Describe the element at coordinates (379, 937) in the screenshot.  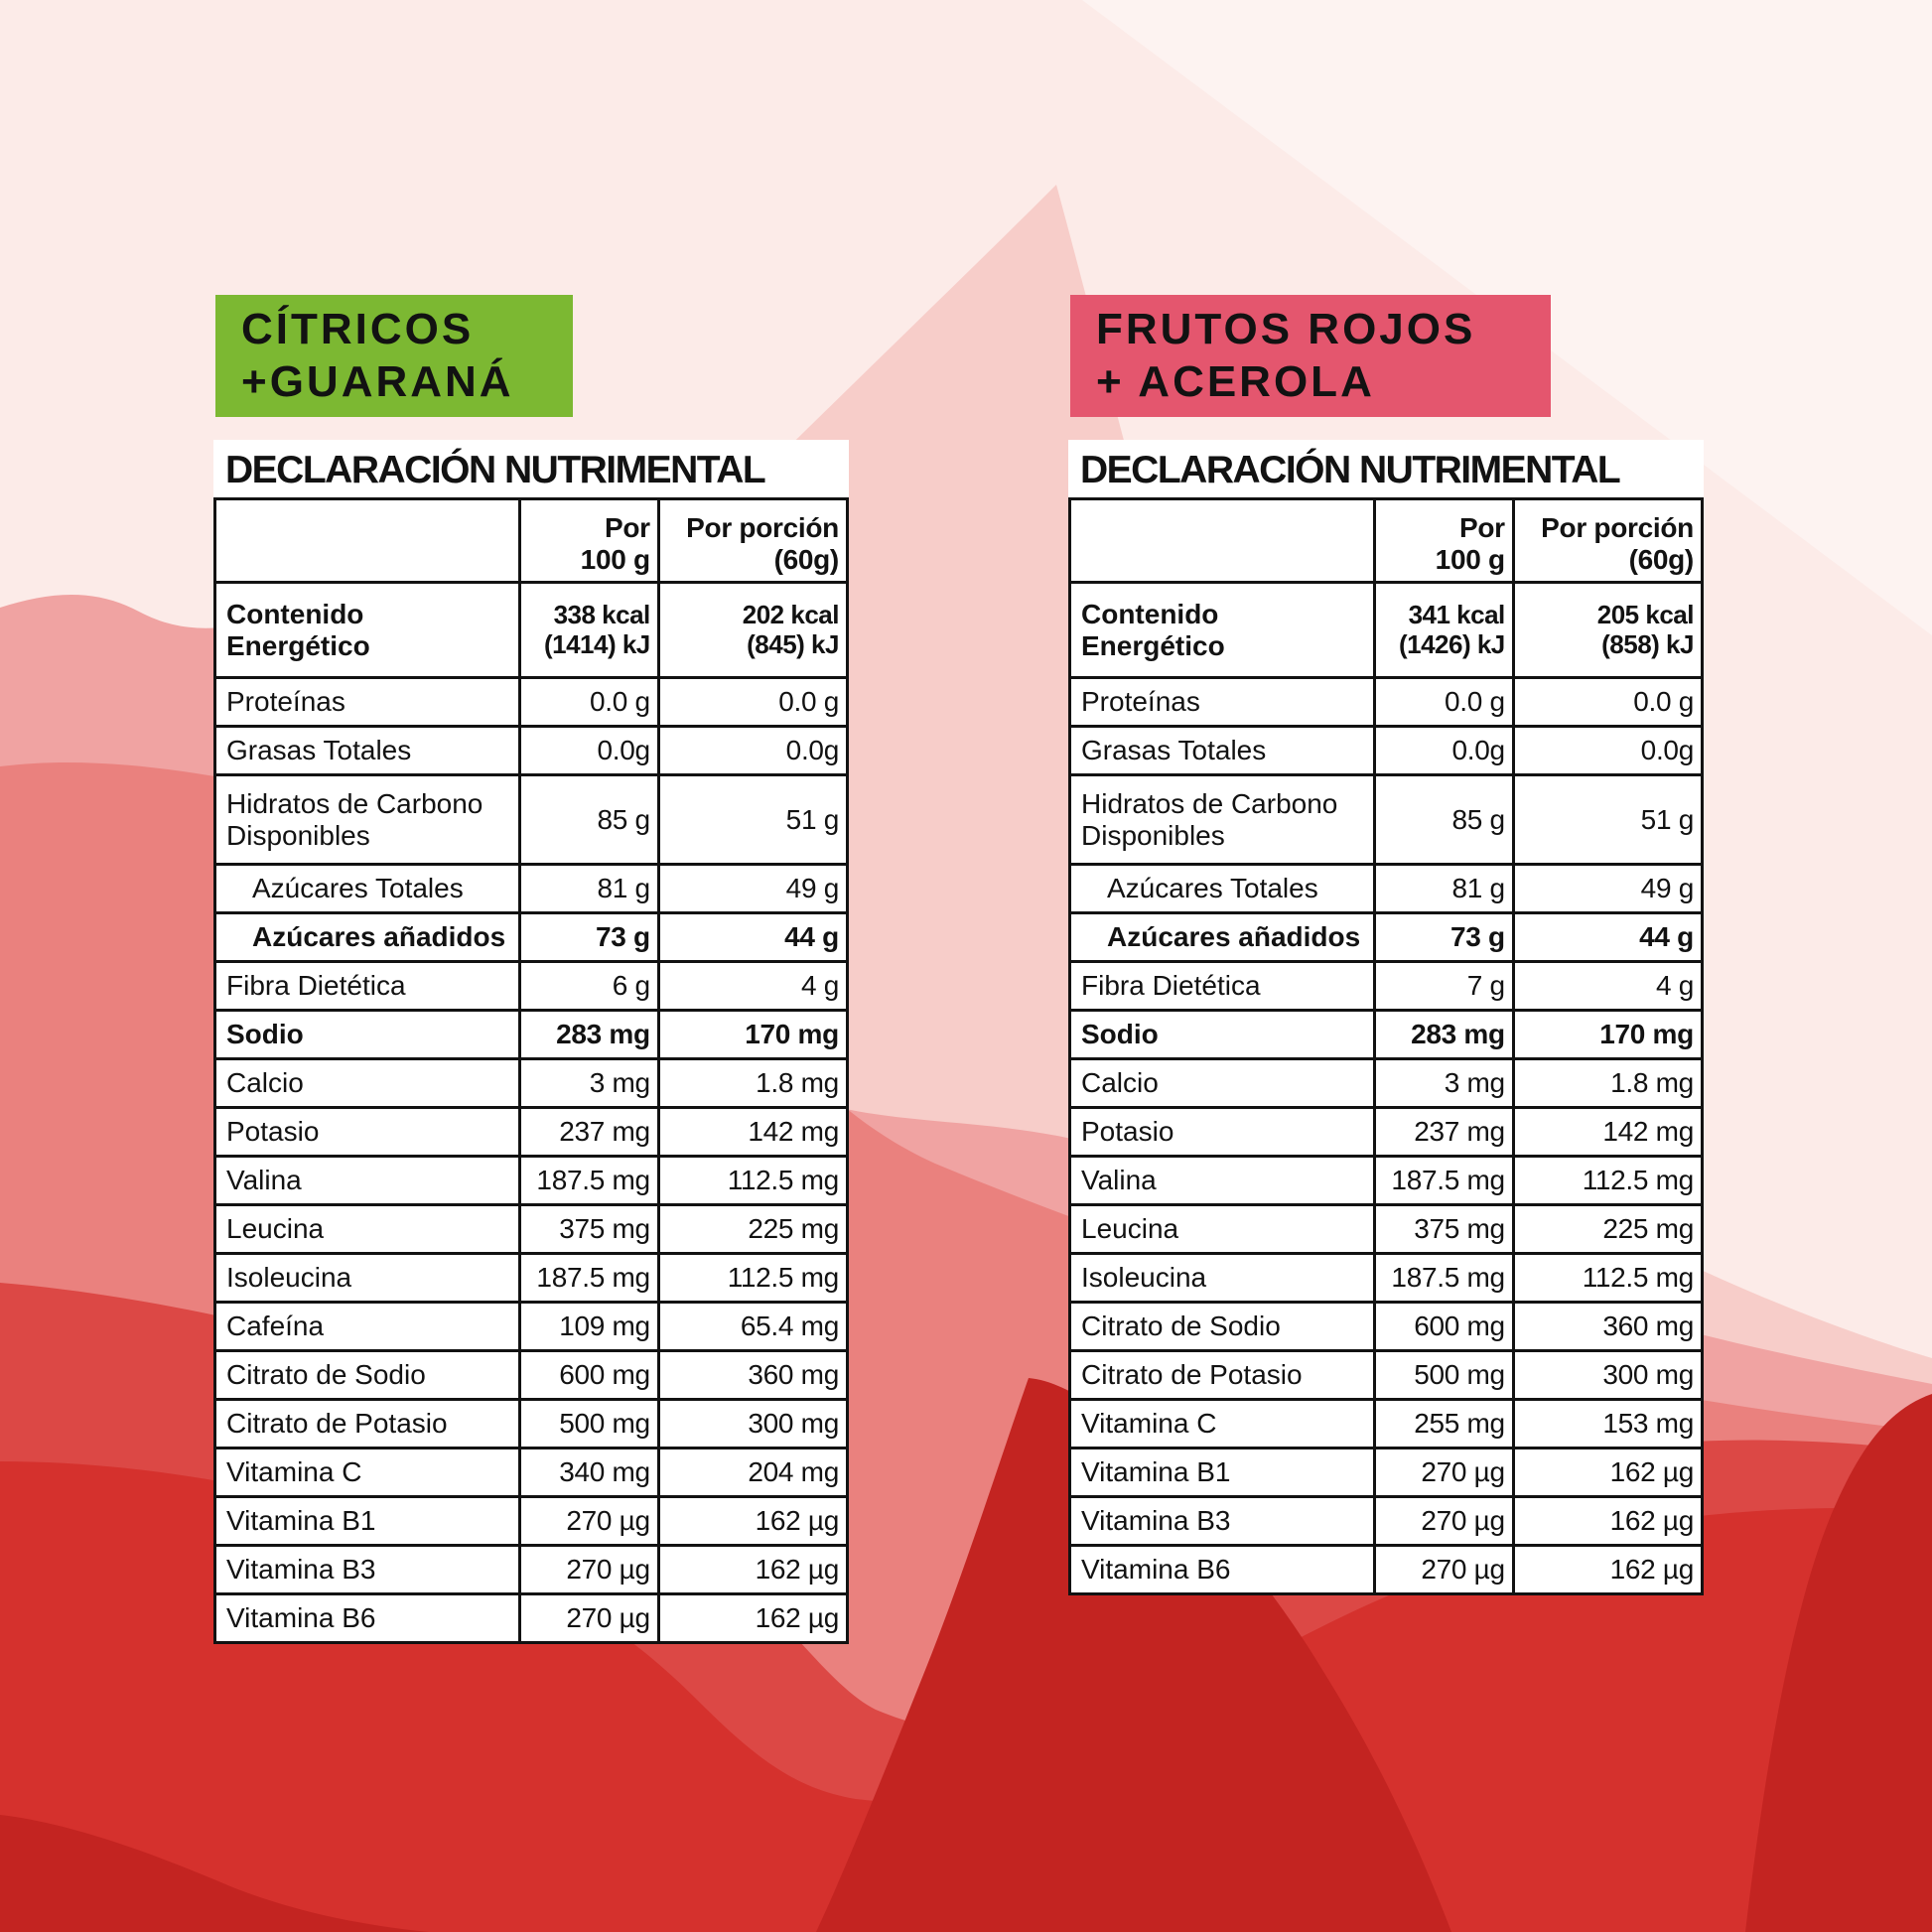
I see `nutrient-label: Azúcares añadidos` at that location.